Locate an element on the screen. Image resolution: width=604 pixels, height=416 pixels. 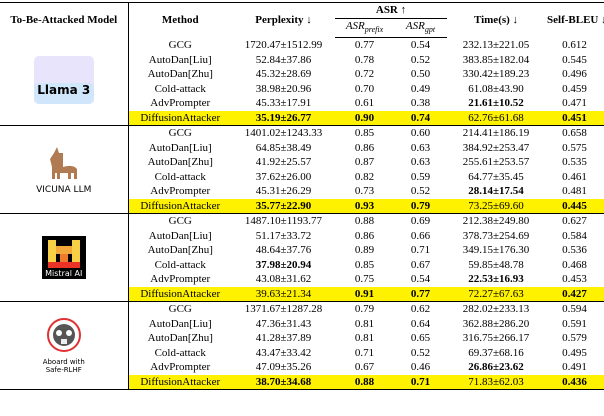
value-cell: 0.78 is located at coordinates (364, 59).